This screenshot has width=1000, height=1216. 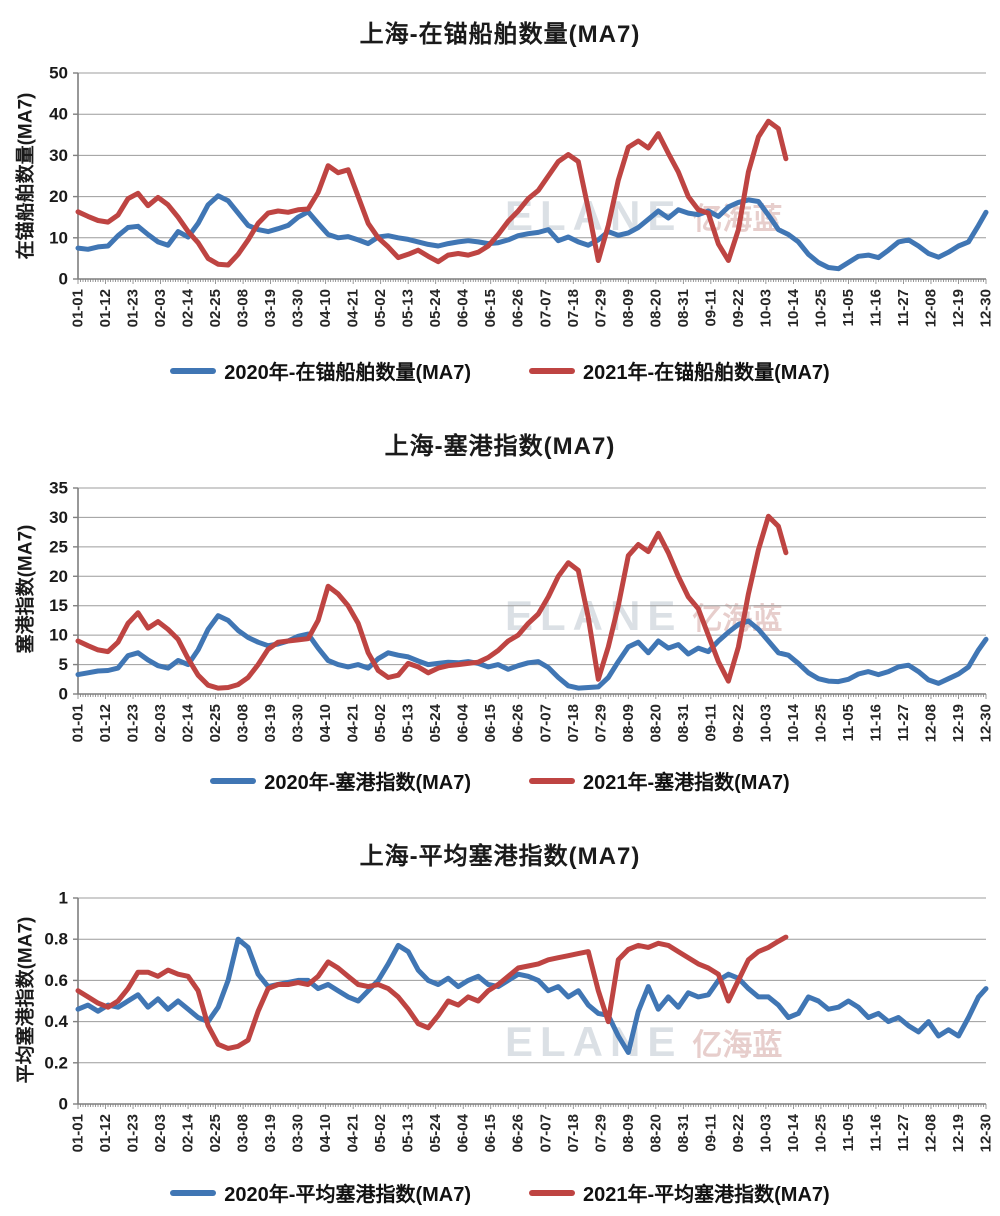 I want to click on chart1-title: 上海-在锚船舶数量(MA7), so click(x=500, y=34).